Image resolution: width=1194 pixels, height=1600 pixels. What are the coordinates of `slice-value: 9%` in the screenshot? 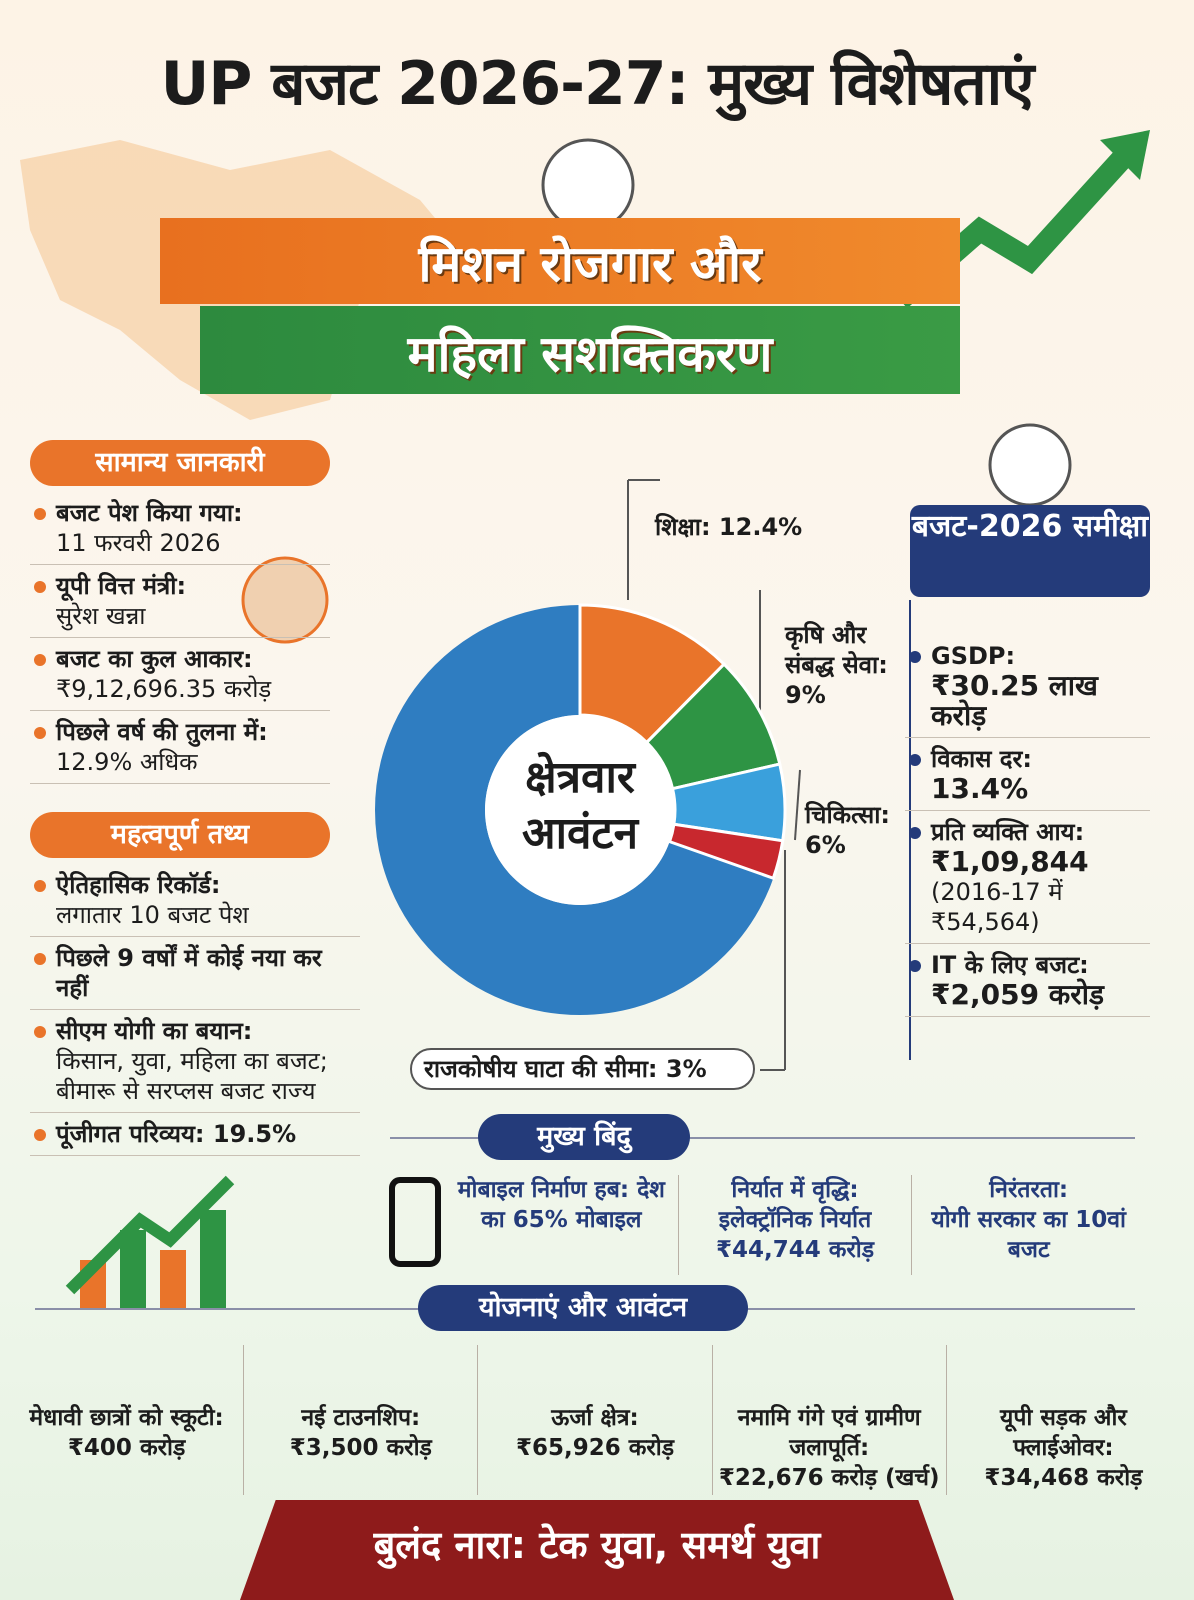 It's located at (805, 695).